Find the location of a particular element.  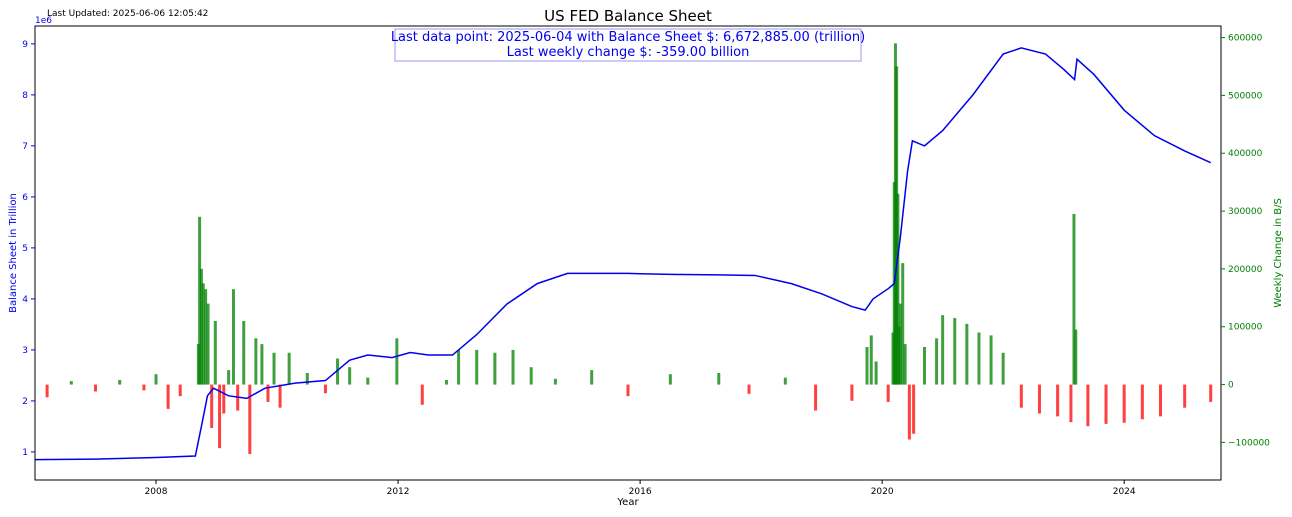

annotation-frame is located at coordinates (628, 45).